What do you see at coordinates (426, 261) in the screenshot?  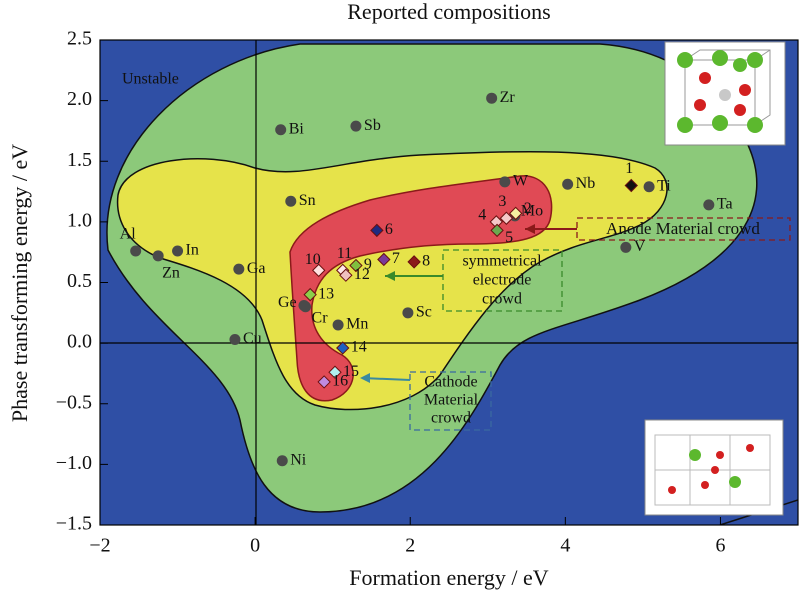 I see `point-label: 8` at bounding box center [426, 261].